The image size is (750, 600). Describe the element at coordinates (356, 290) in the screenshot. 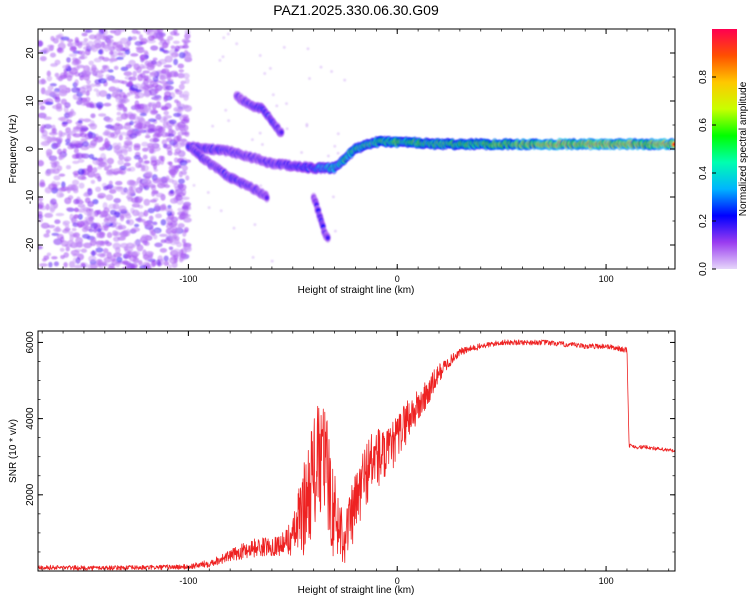

I see `spectrogram-x-label: Height of straight line (km)` at that location.